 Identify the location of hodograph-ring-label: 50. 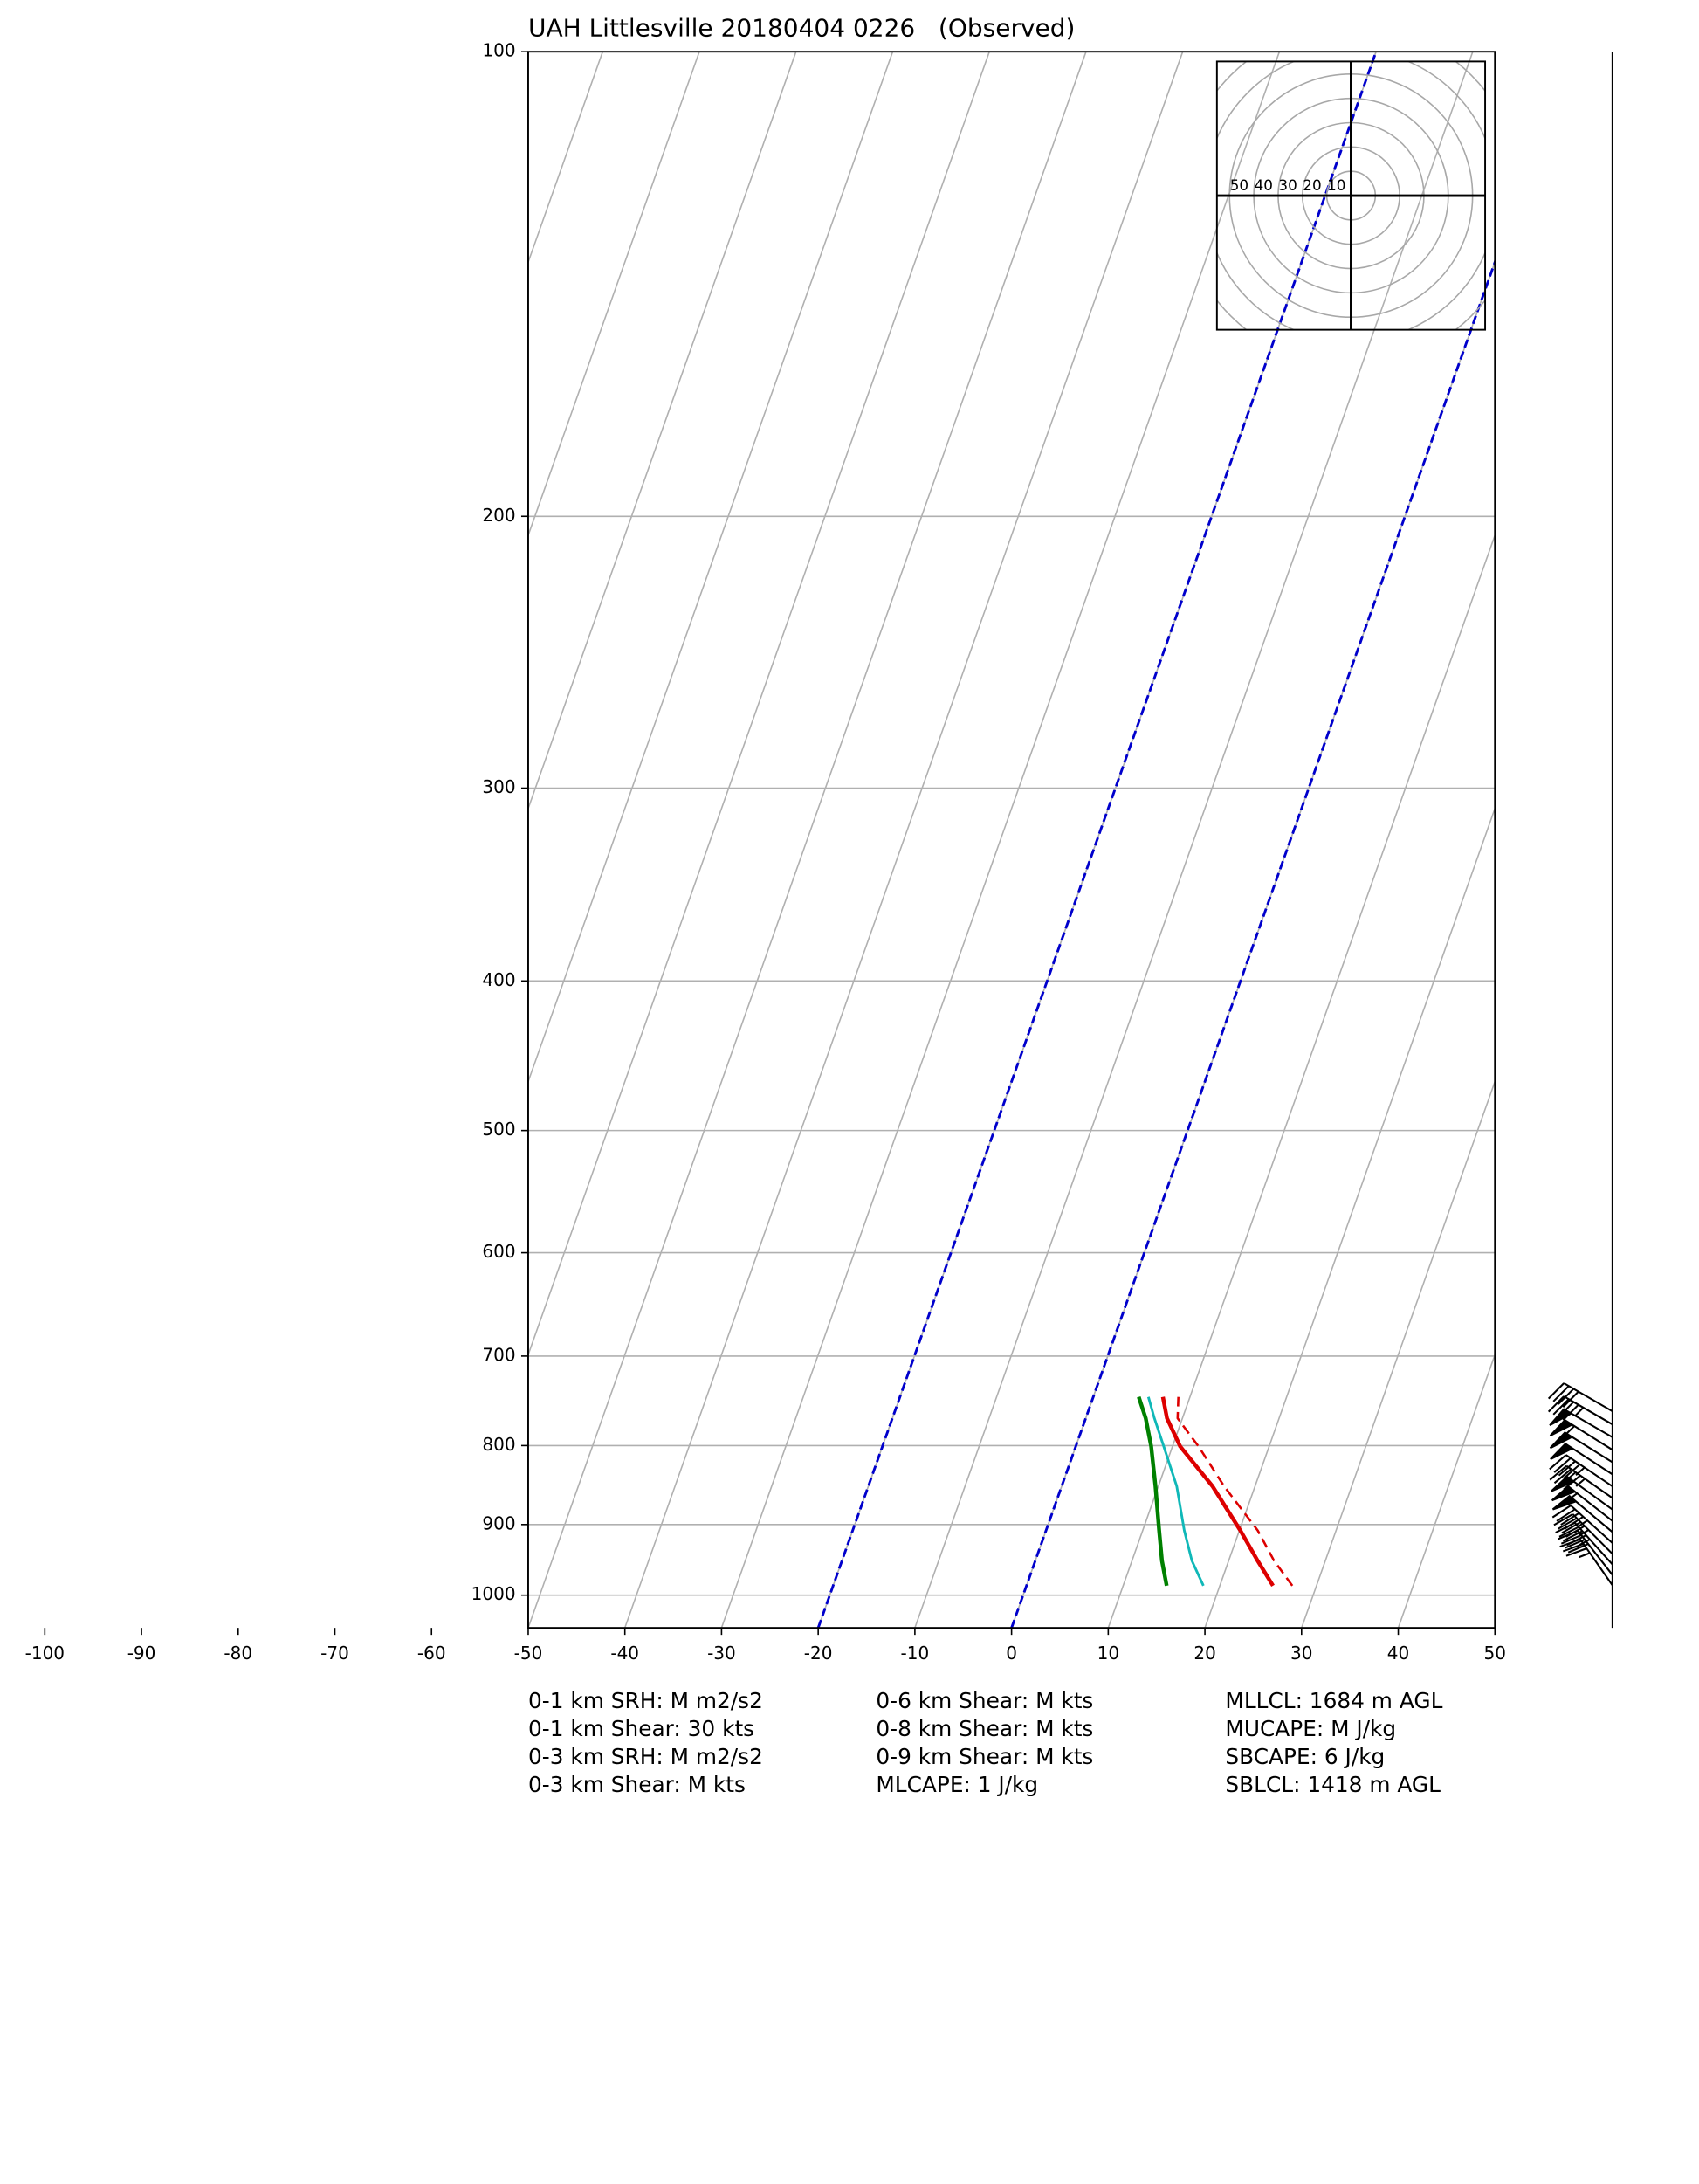
(1239, 185).